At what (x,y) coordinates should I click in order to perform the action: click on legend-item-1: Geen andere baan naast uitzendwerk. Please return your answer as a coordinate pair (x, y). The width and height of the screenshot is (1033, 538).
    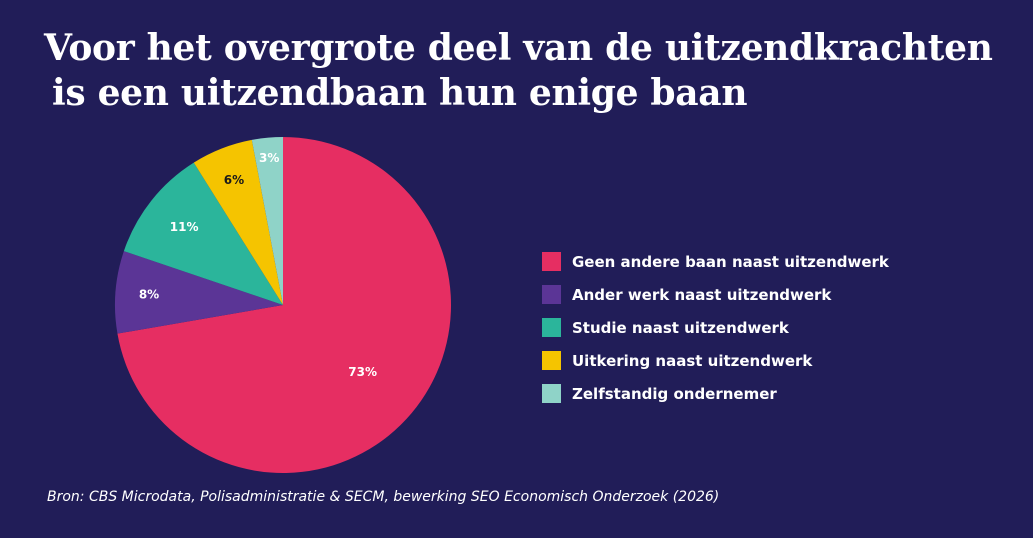
    Looking at the image, I should click on (715, 261).